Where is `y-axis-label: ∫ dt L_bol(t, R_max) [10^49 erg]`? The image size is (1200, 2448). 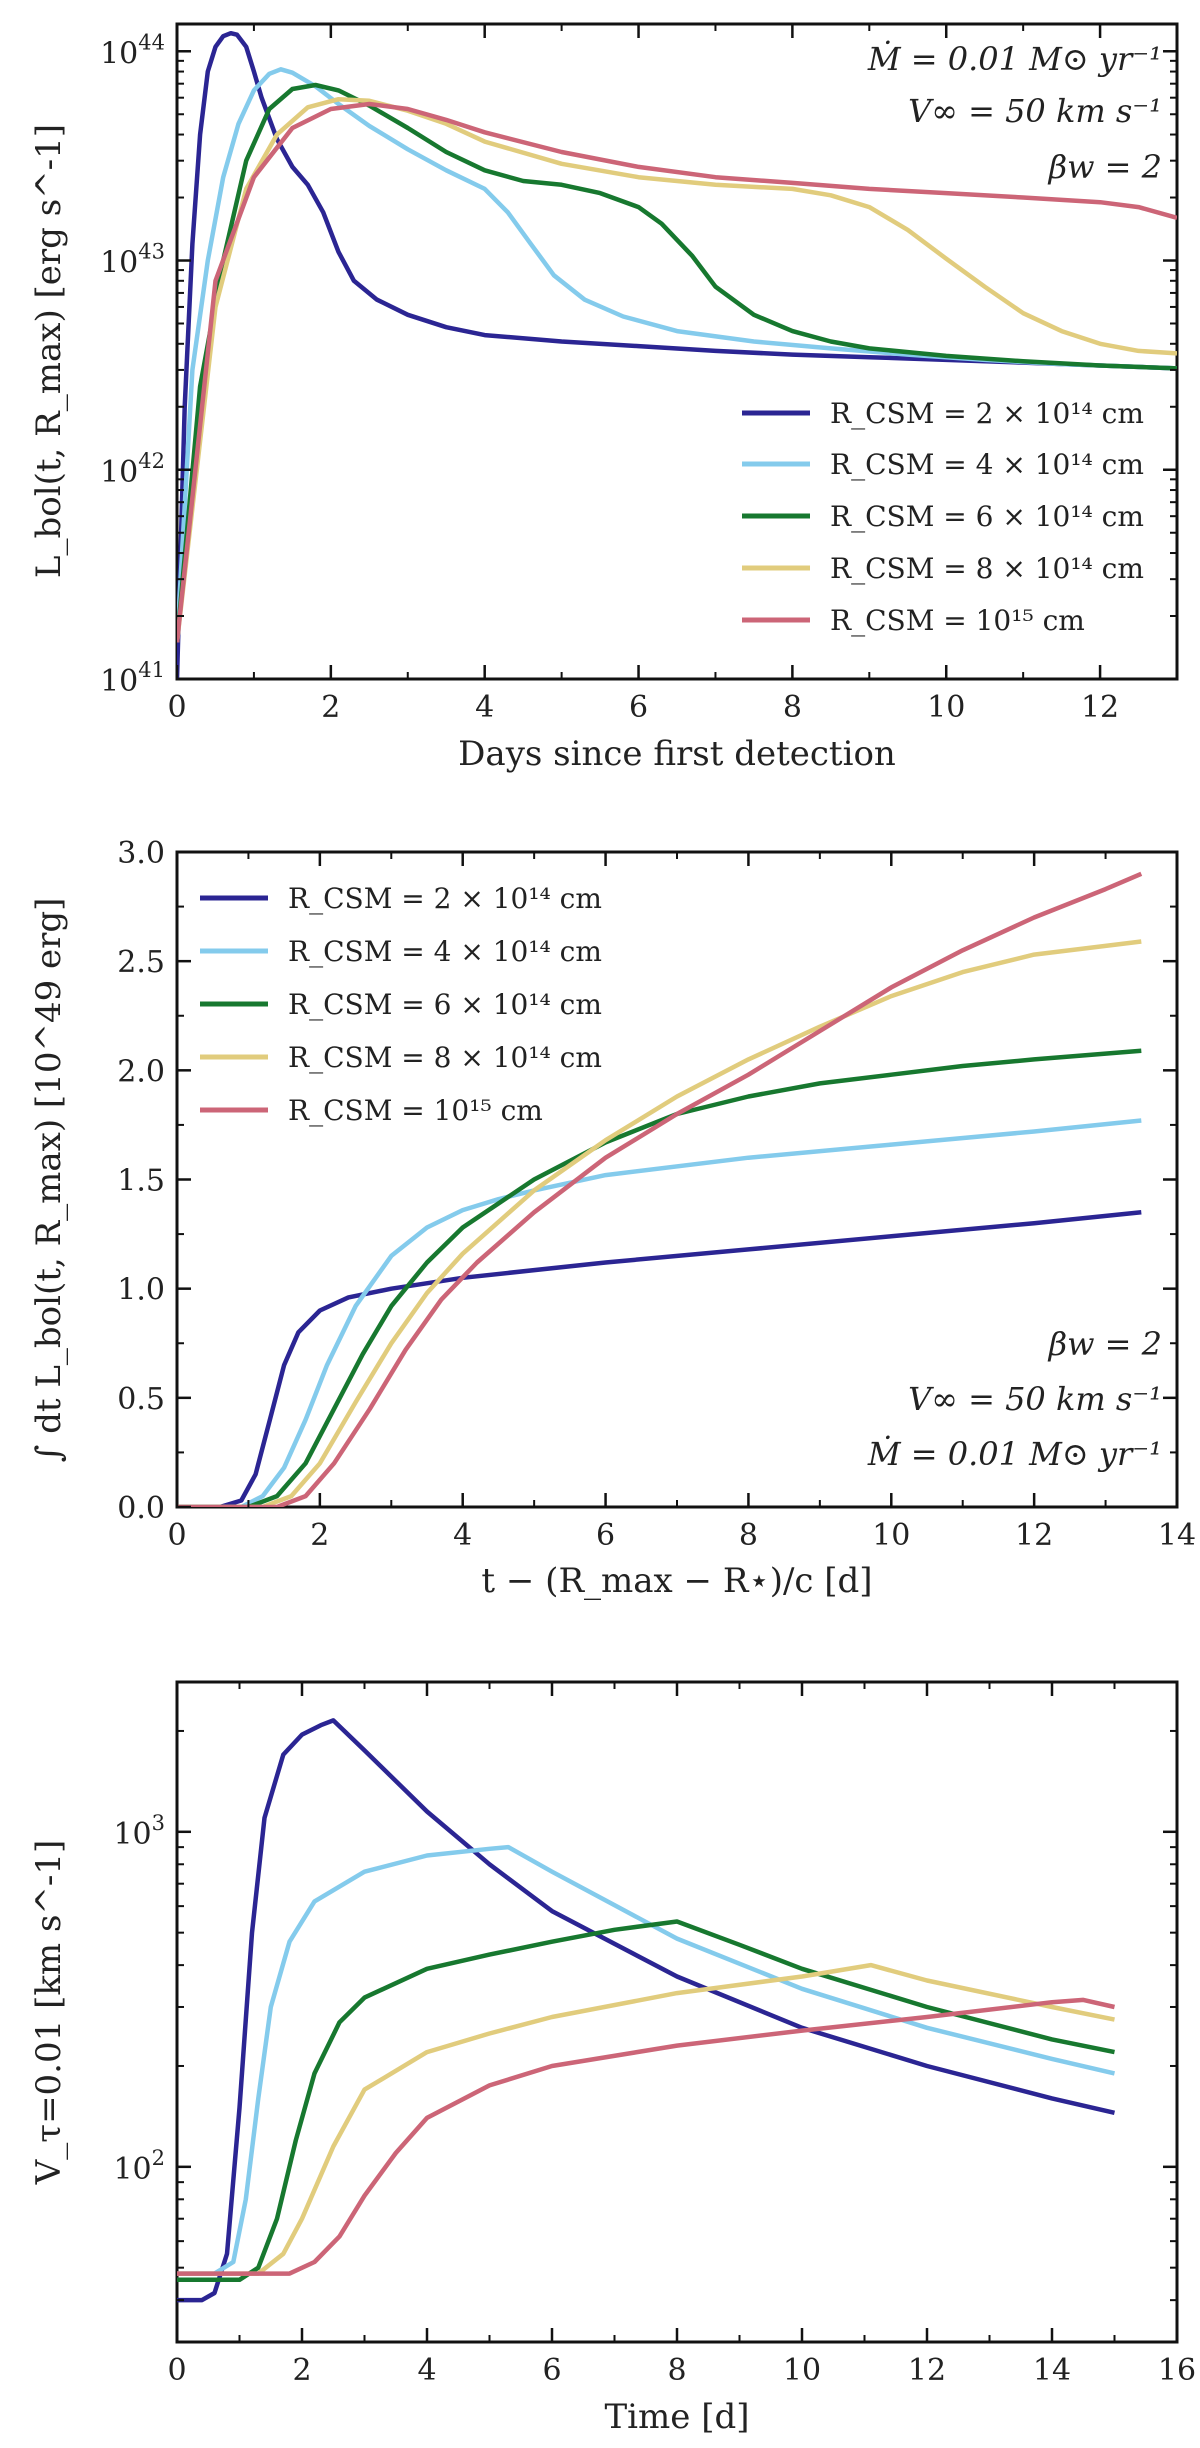 y-axis-label: ∫ dt L_bol(t, R_max) [10^49 erg] is located at coordinates (49, 1180).